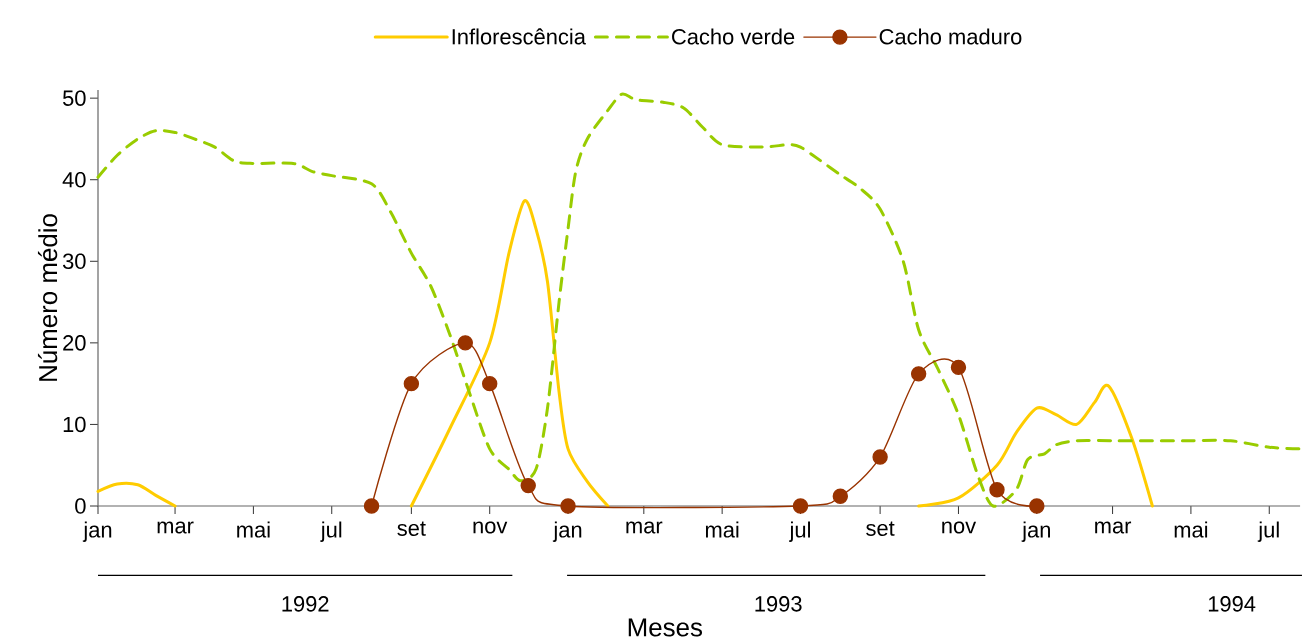 This screenshot has width=1302, height=641. I want to click on y-tick-label: 0, so click(80, 506).